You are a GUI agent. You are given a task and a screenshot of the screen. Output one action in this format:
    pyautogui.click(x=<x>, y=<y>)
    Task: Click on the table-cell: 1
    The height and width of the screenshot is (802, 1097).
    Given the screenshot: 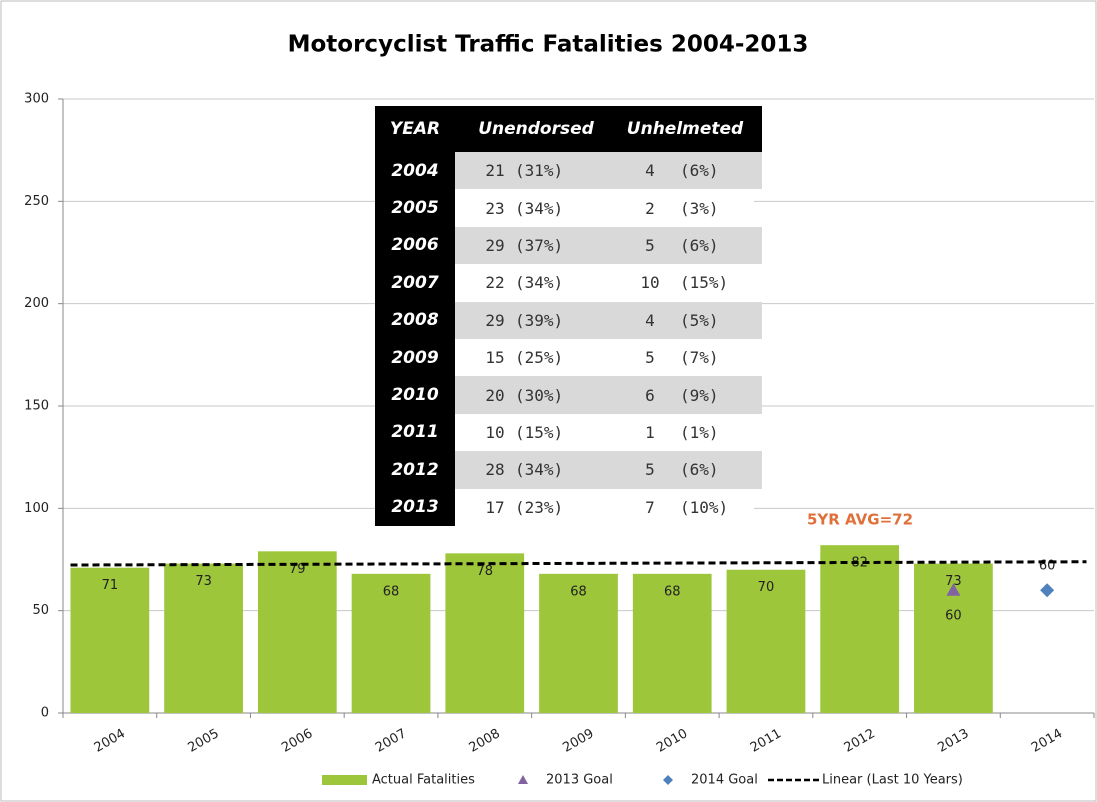 What is the action you would take?
    pyautogui.click(x=650, y=432)
    